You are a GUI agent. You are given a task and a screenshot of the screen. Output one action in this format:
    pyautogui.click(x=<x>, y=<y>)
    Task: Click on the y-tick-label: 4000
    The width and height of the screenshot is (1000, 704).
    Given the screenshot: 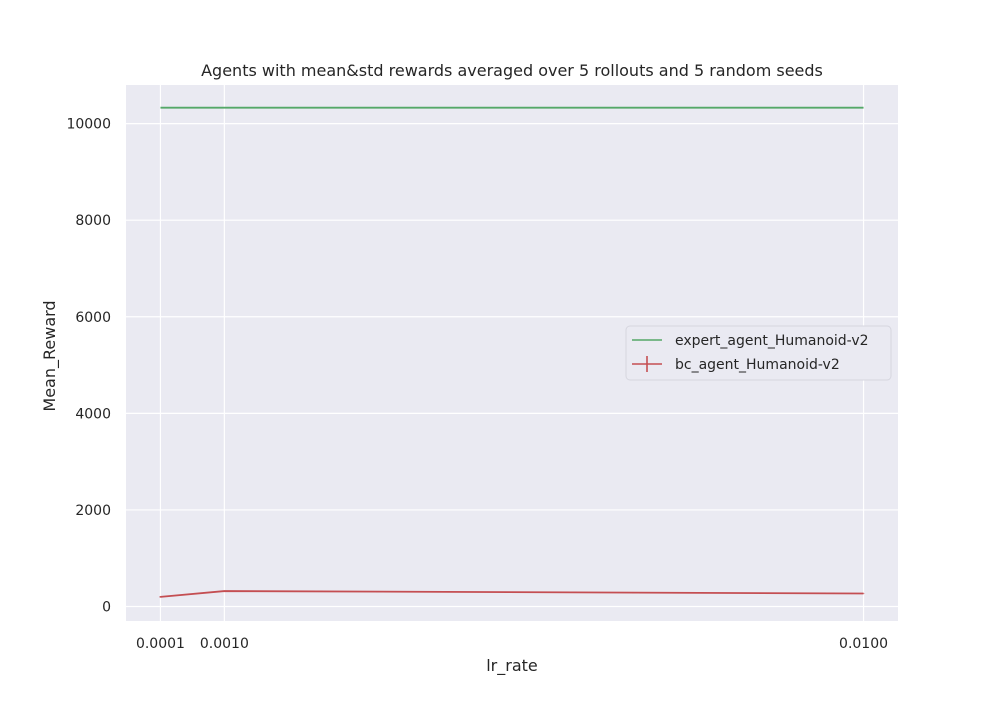 What is the action you would take?
    pyautogui.click(x=93, y=414)
    